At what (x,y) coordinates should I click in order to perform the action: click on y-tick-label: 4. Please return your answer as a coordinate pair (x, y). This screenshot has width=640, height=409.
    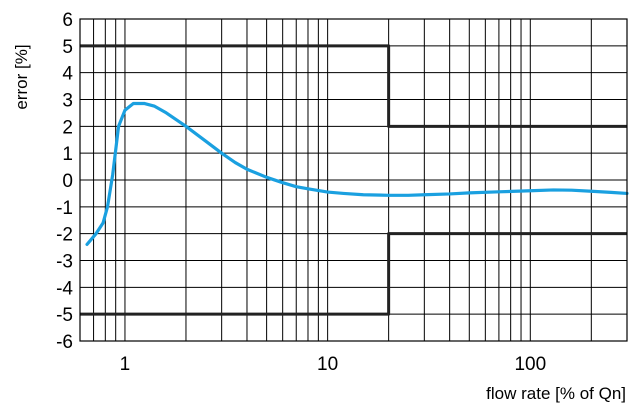
    Looking at the image, I should click on (67, 74).